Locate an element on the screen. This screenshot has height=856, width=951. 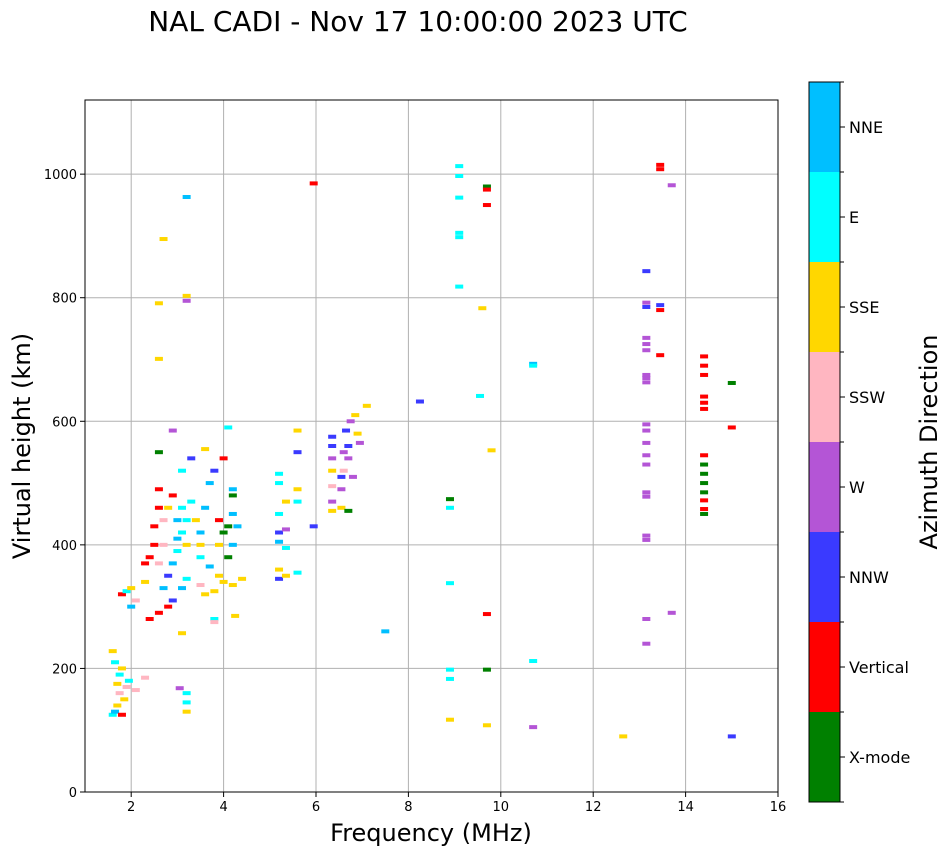
colorbar-label: Azimuth Direction is located at coordinates (929, 442).